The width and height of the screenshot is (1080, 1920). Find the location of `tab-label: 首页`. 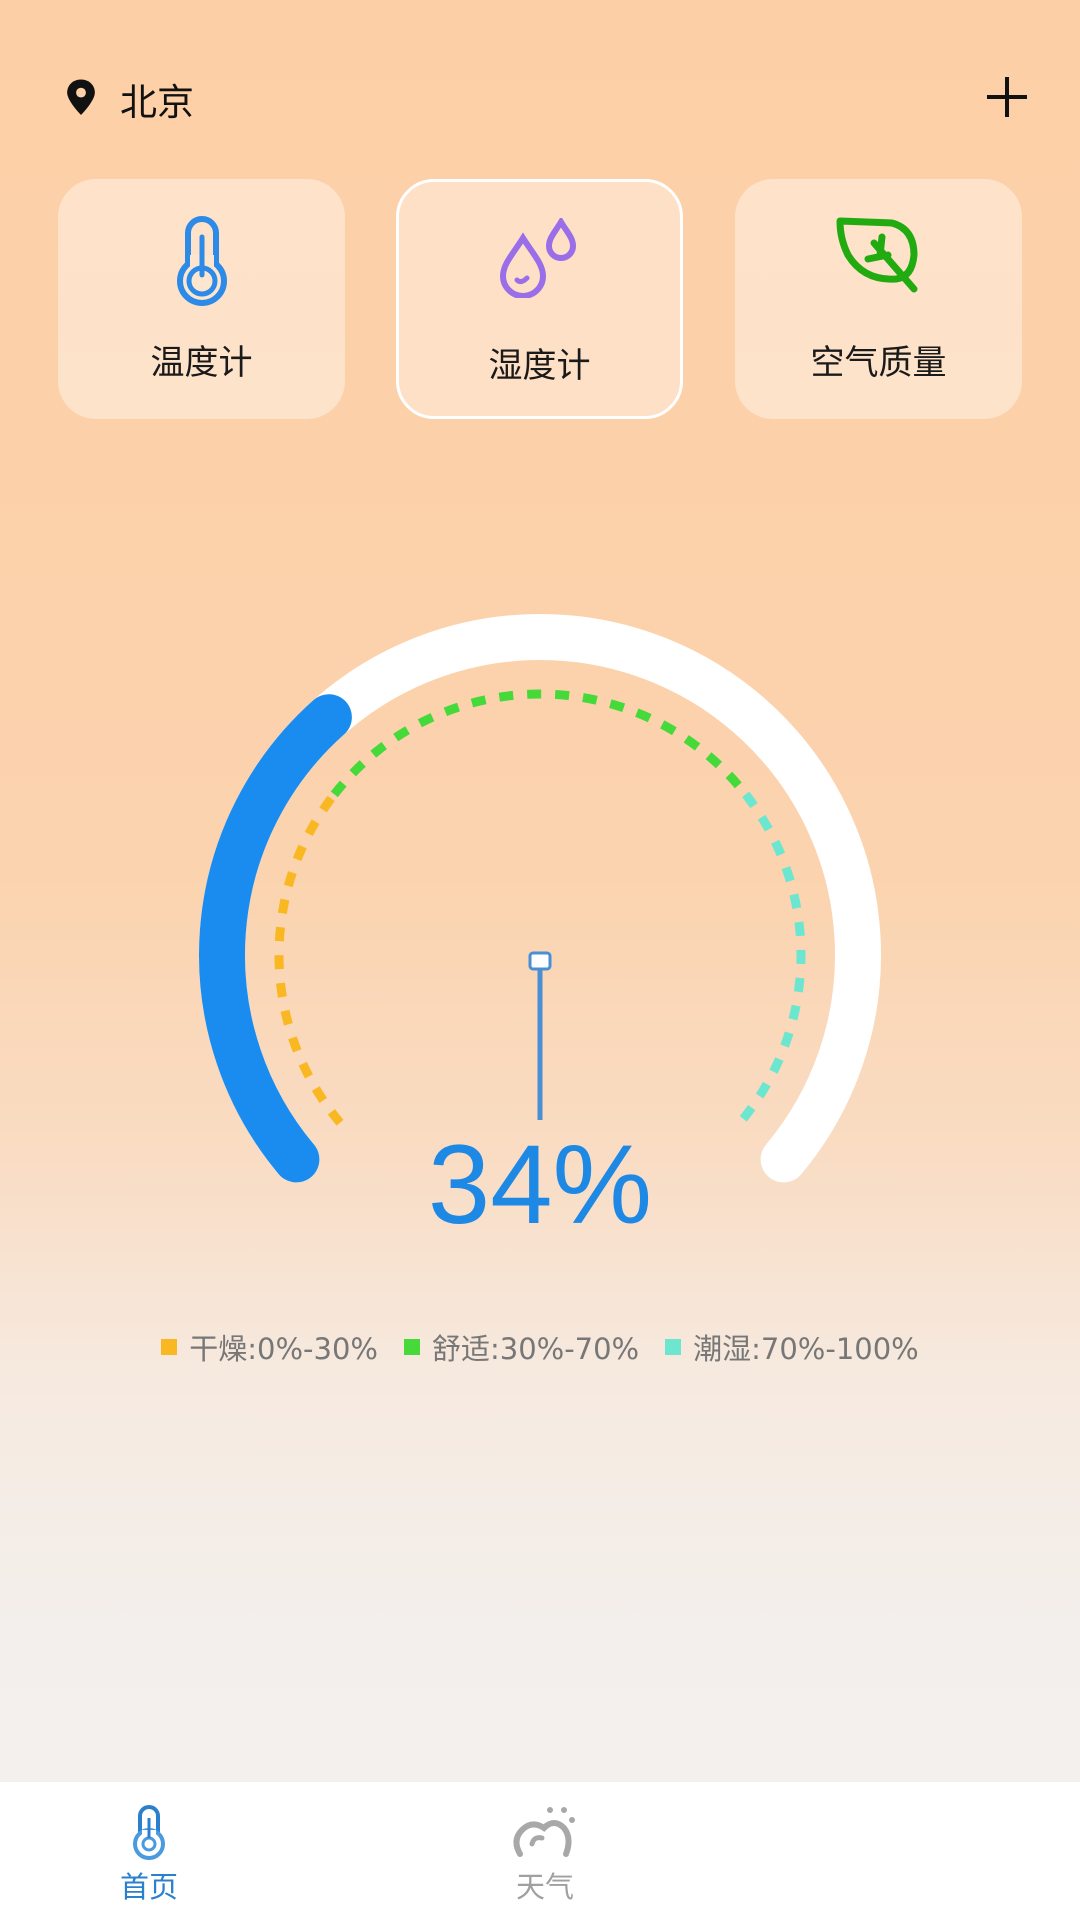

tab-label: 首页 is located at coordinates (148, 1887).